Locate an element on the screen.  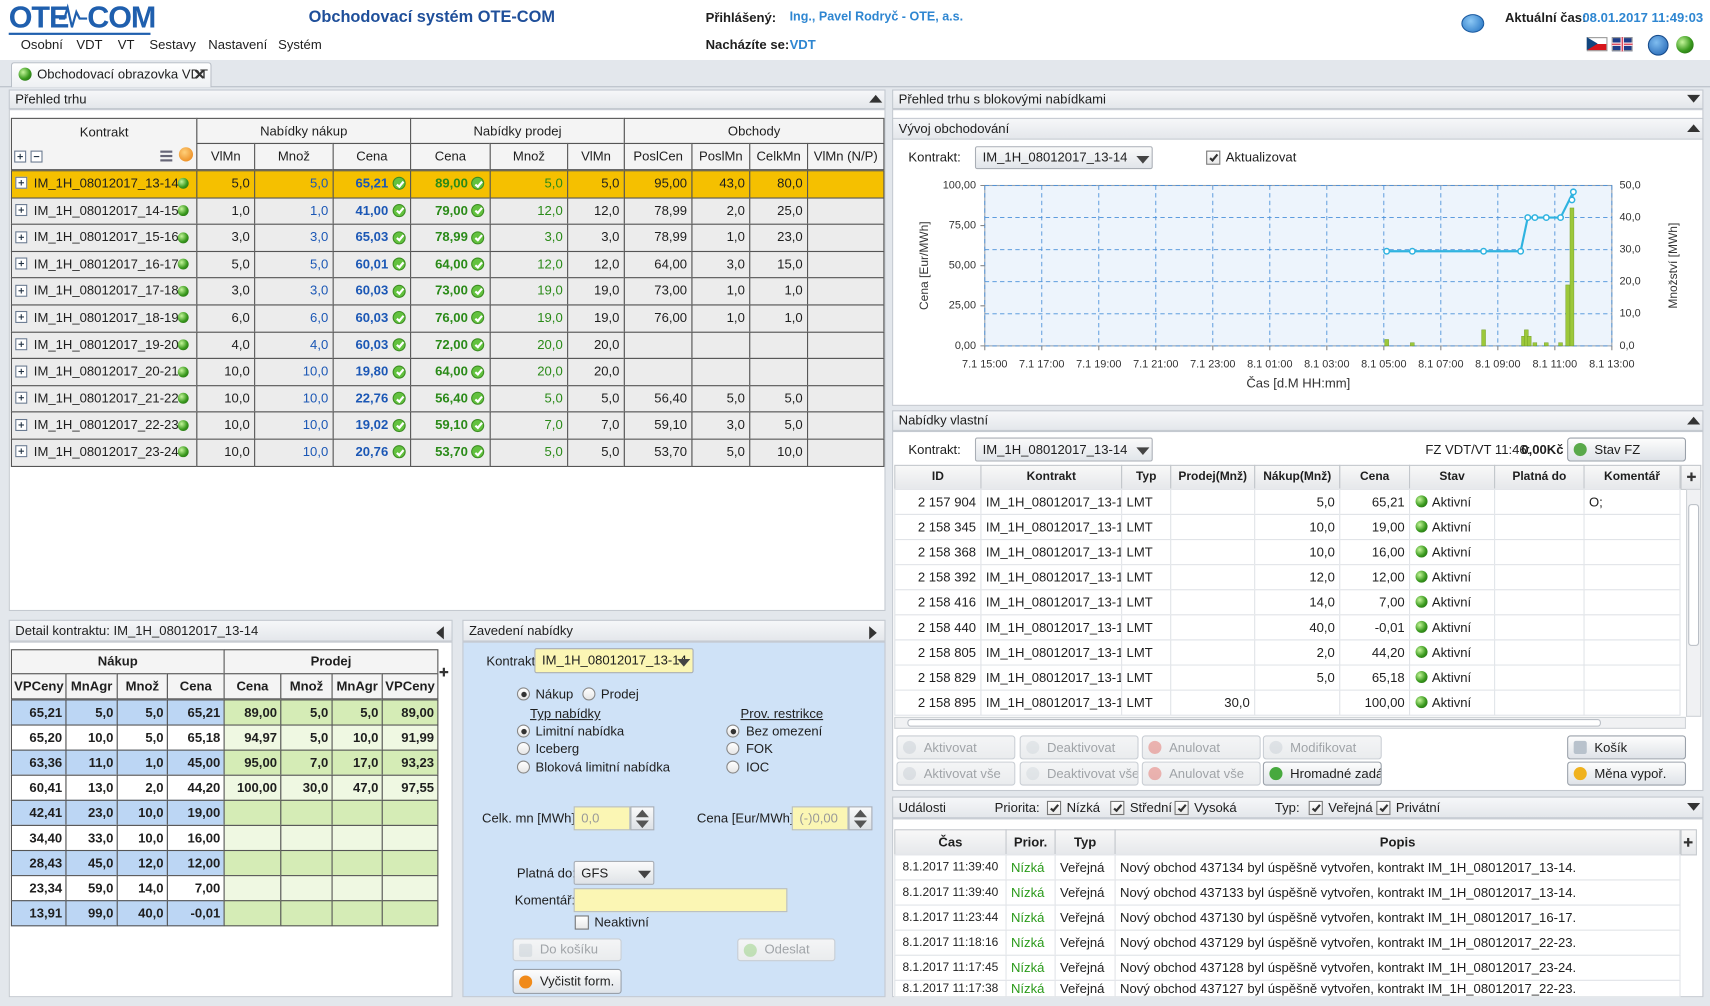
radio-label: Limitní nabídka is located at coordinates (580, 731).